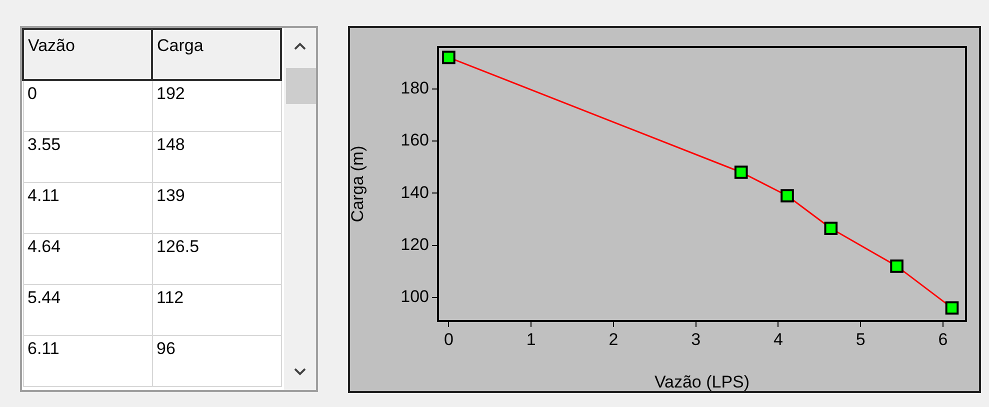  I want to click on y-tick-label: 180, so click(414, 88).